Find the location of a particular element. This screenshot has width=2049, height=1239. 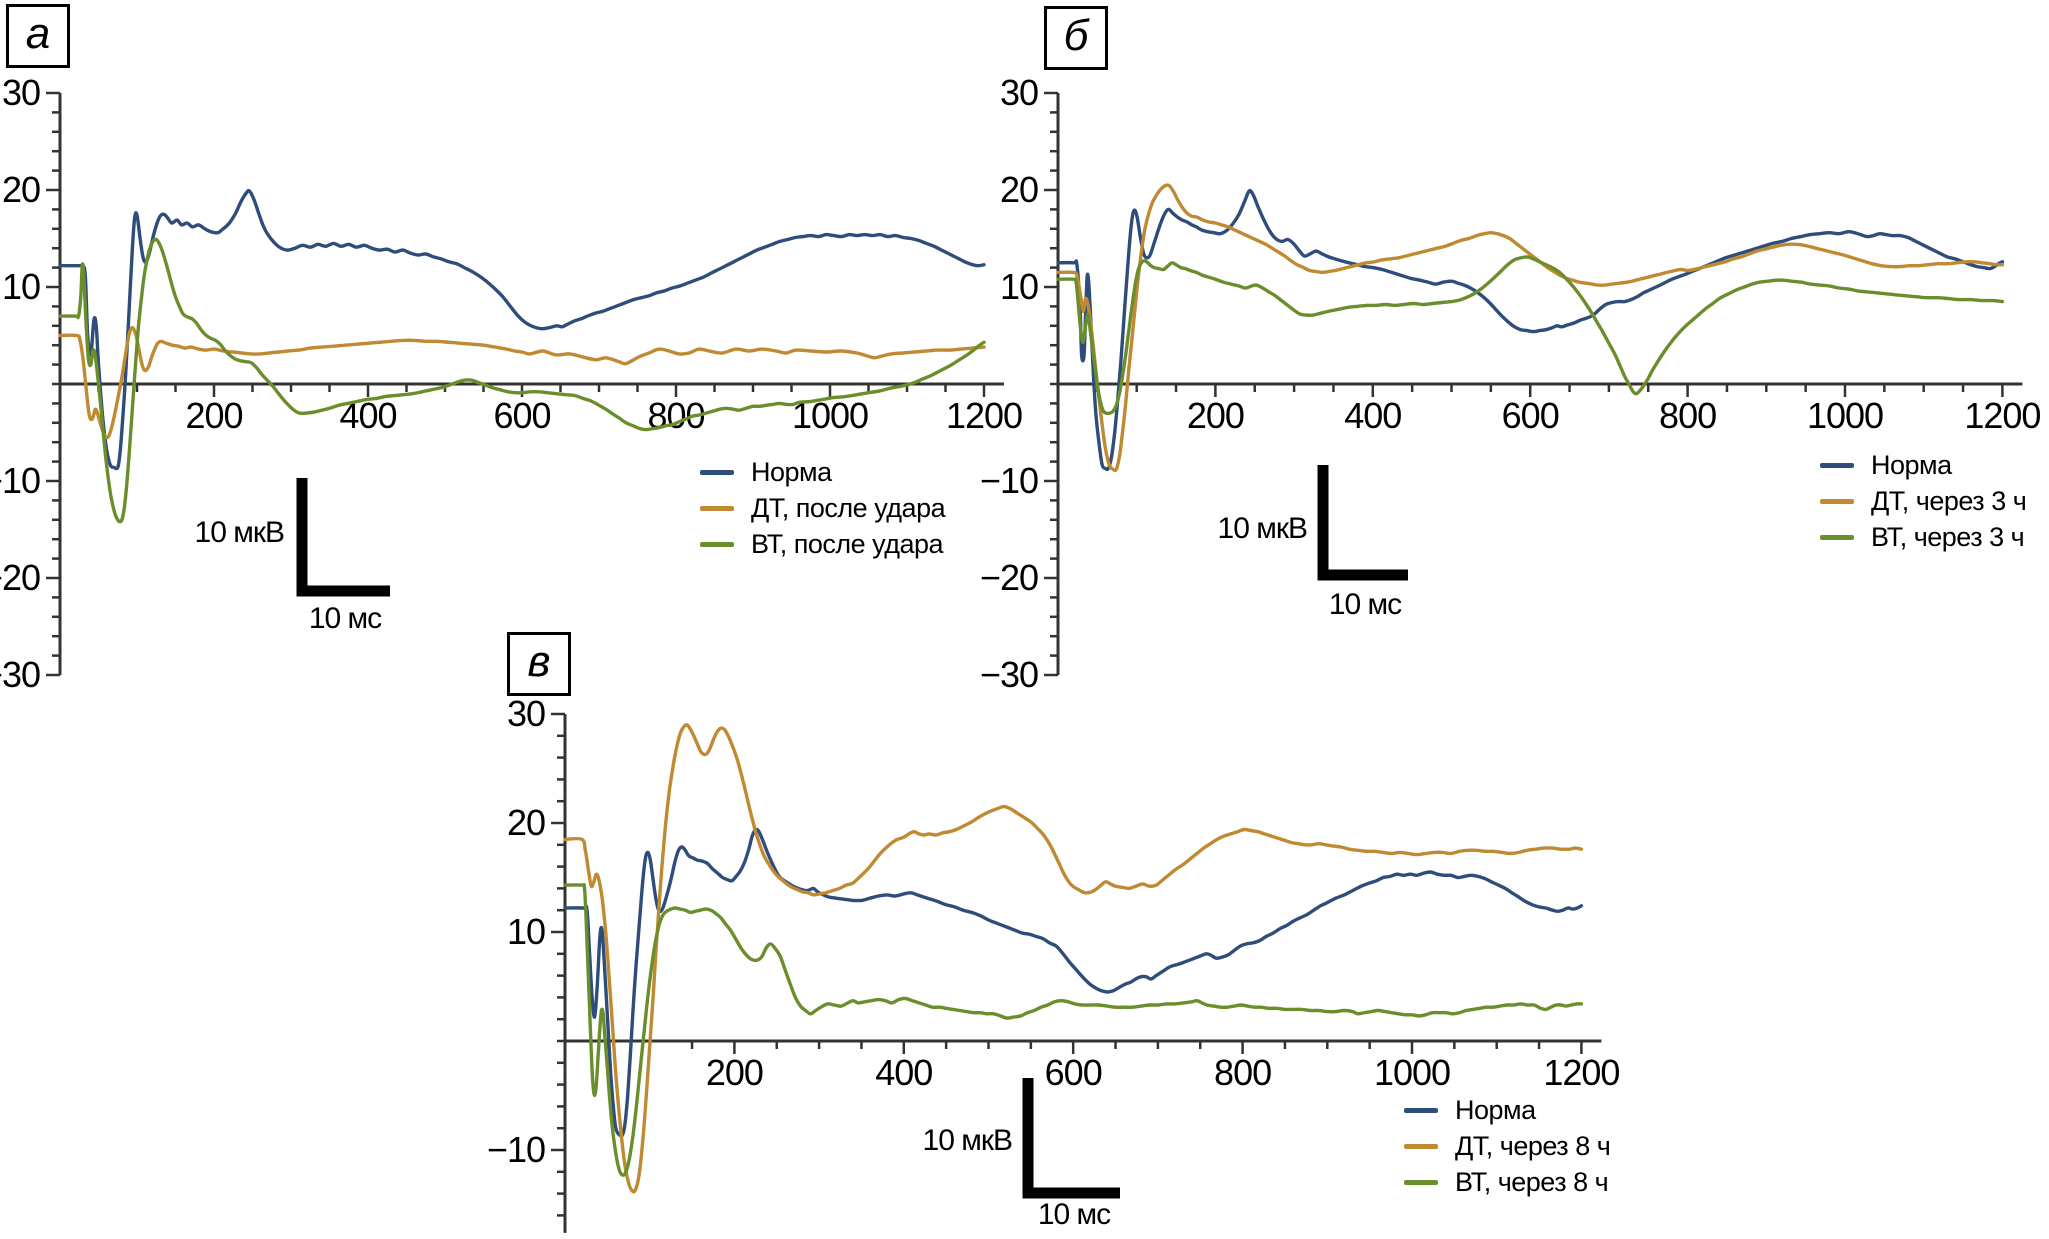

panel-a-legend-item-0: Норма is located at coordinates (822, 472).